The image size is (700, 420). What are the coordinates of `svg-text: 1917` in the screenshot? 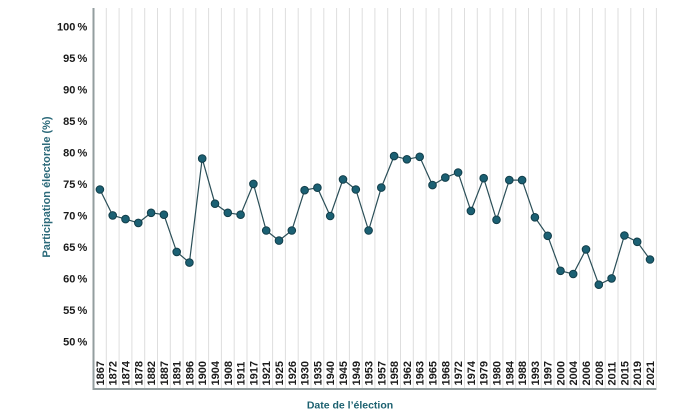 It's located at (254, 373).